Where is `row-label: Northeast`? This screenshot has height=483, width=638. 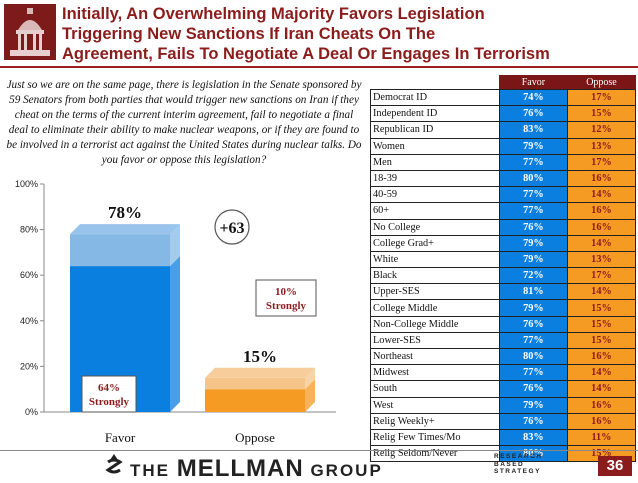 row-label: Northeast is located at coordinates (435, 356).